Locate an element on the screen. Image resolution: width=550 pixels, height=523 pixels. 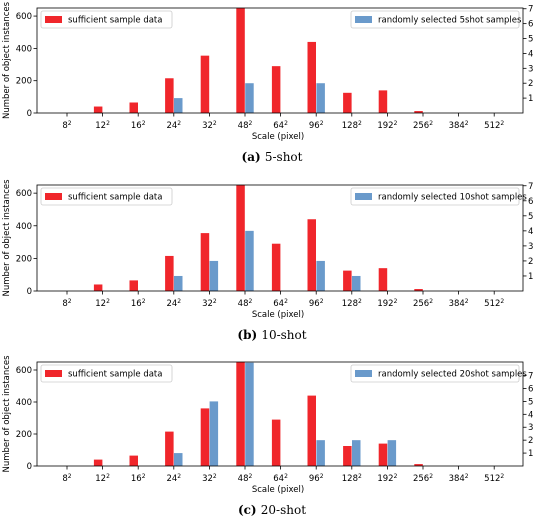
legend-left: sufficient sample data is located at coordinates (106, 19).